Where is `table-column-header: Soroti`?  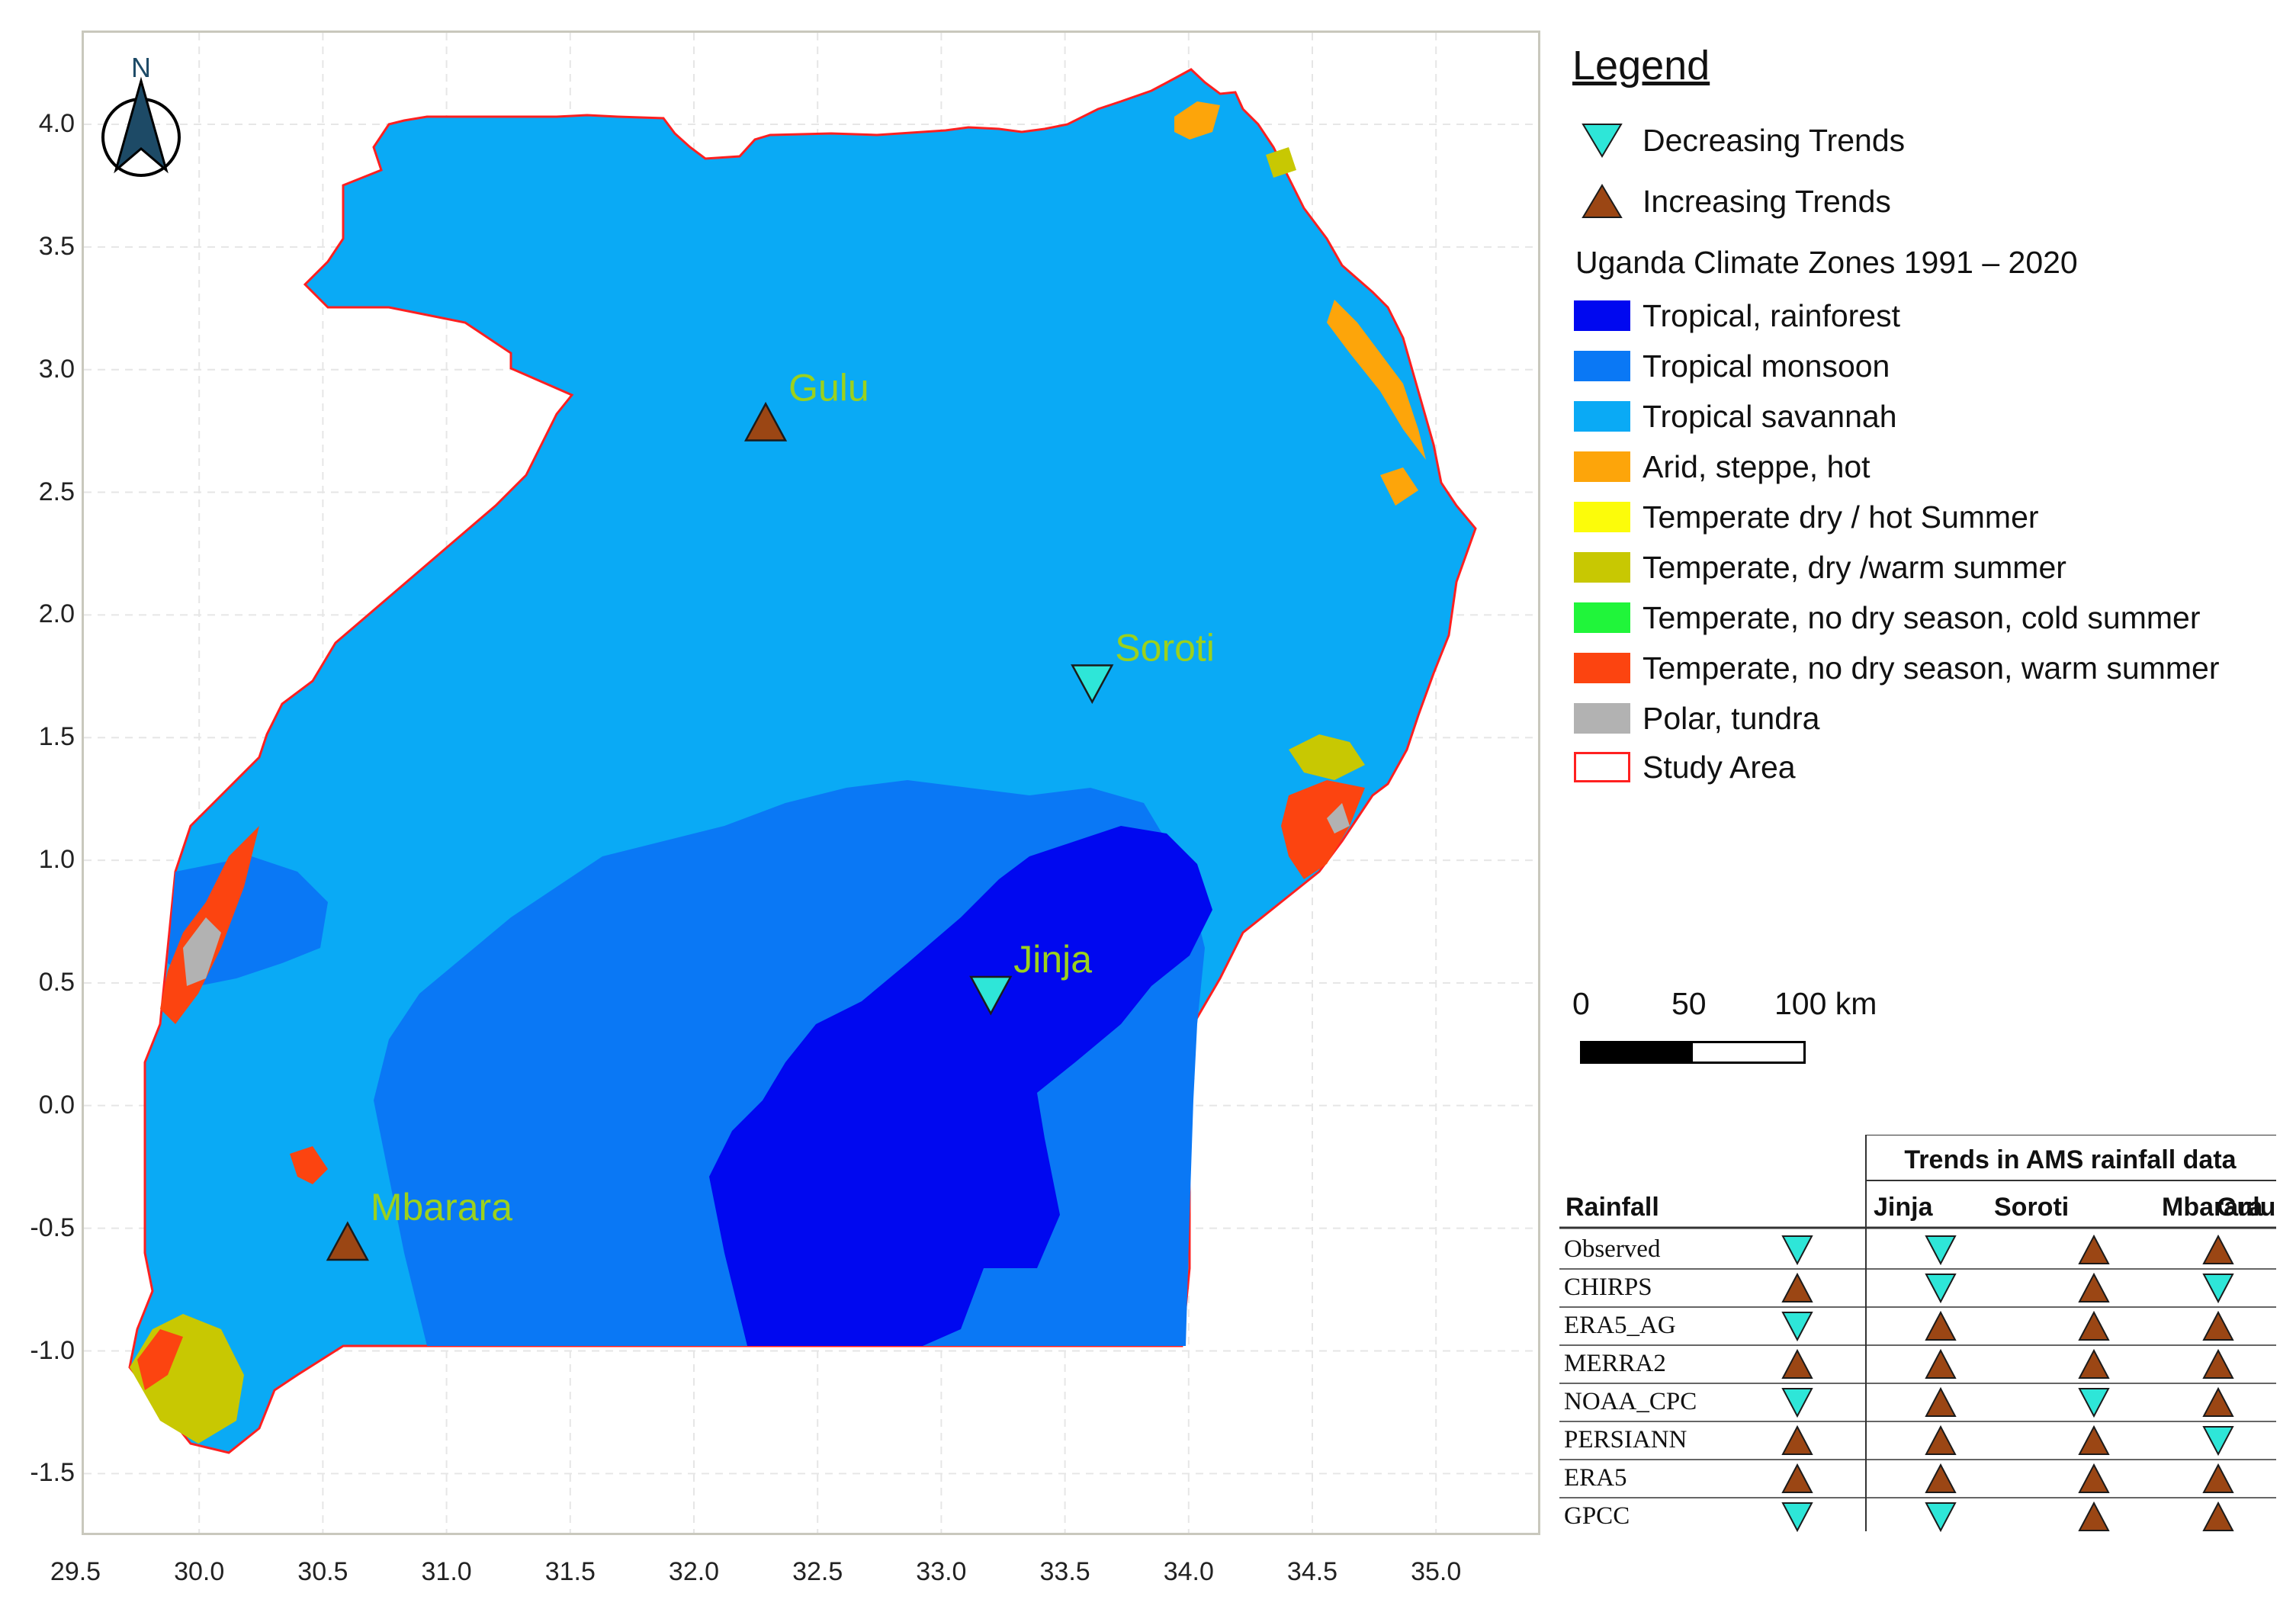
table-column-header: Soroti is located at coordinates (2032, 1207).